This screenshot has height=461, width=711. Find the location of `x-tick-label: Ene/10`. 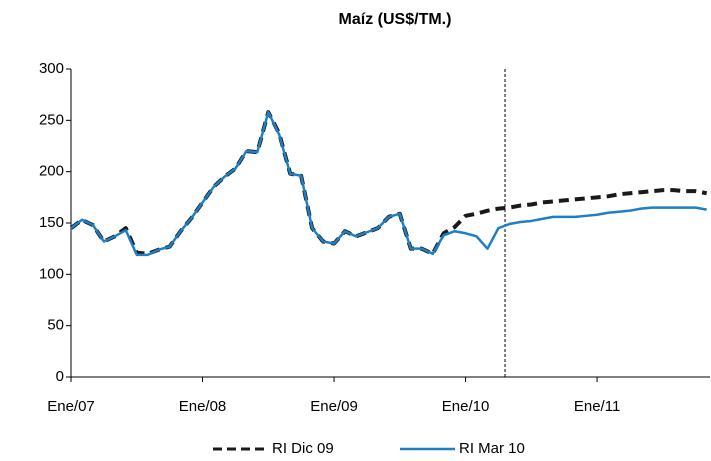

x-tick-label: Ene/10 is located at coordinates (466, 406).